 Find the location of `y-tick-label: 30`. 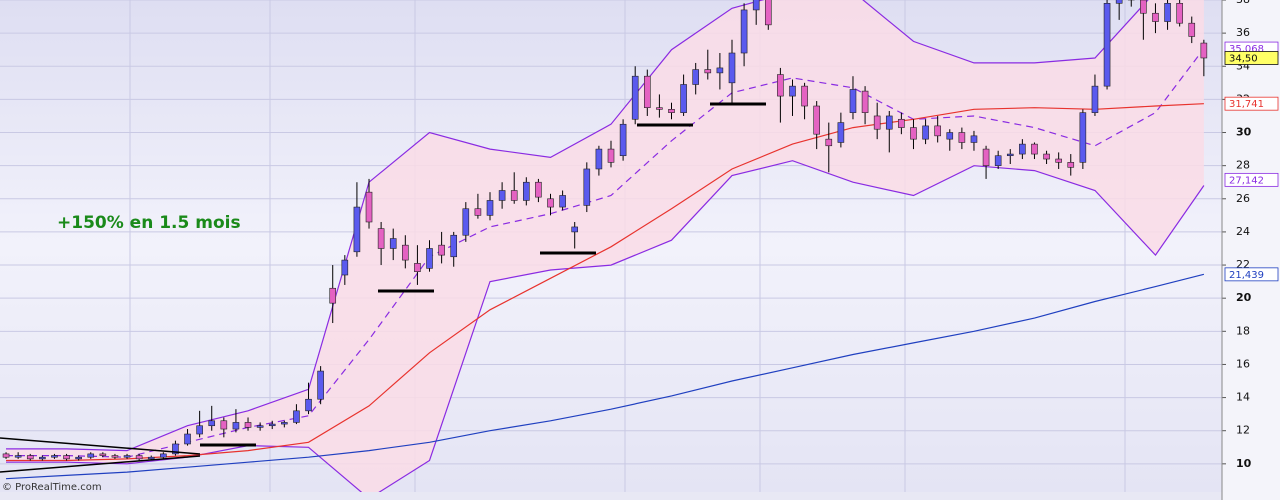

y-tick-label: 30 is located at coordinates (1244, 132).